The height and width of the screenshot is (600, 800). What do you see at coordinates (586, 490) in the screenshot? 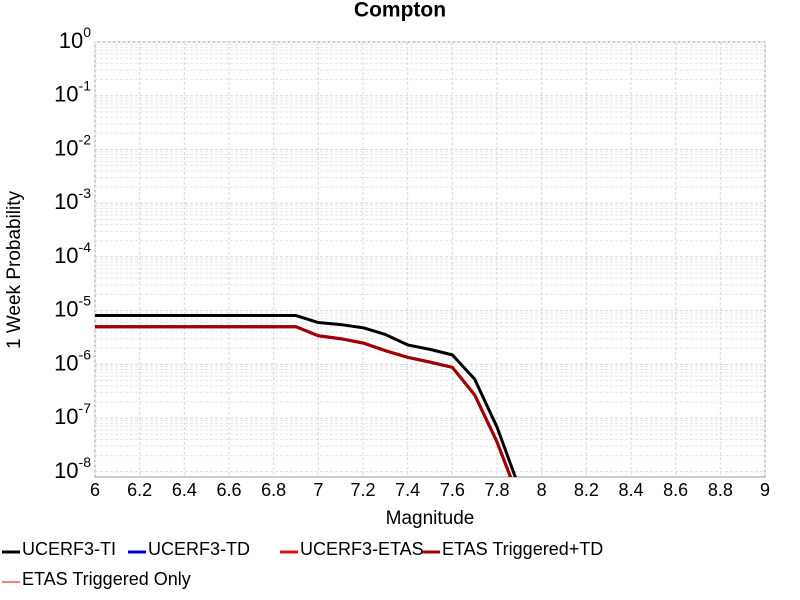
I see `x-tick-label: 8.2` at bounding box center [586, 490].